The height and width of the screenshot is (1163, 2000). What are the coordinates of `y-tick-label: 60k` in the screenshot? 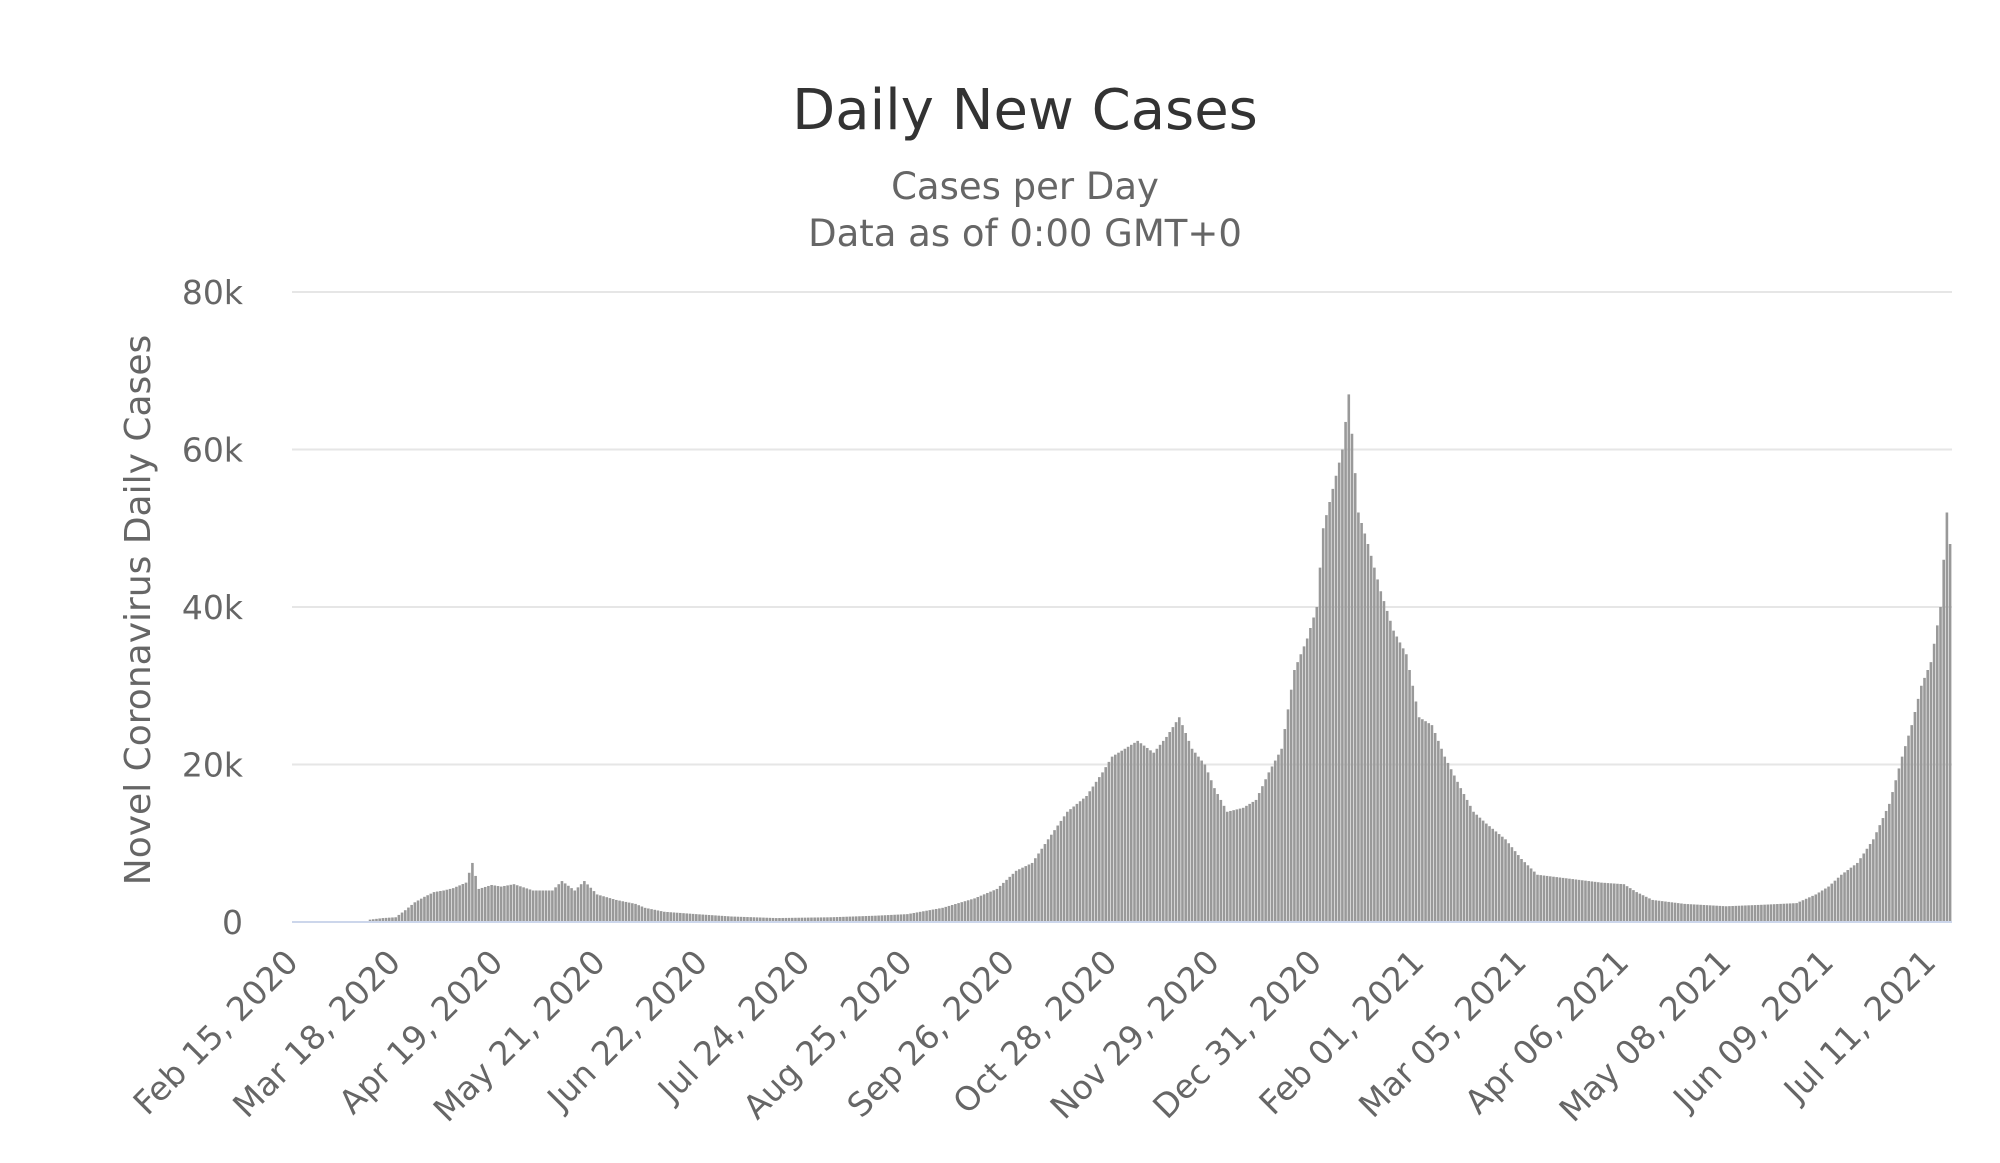 It's located at (213, 450).